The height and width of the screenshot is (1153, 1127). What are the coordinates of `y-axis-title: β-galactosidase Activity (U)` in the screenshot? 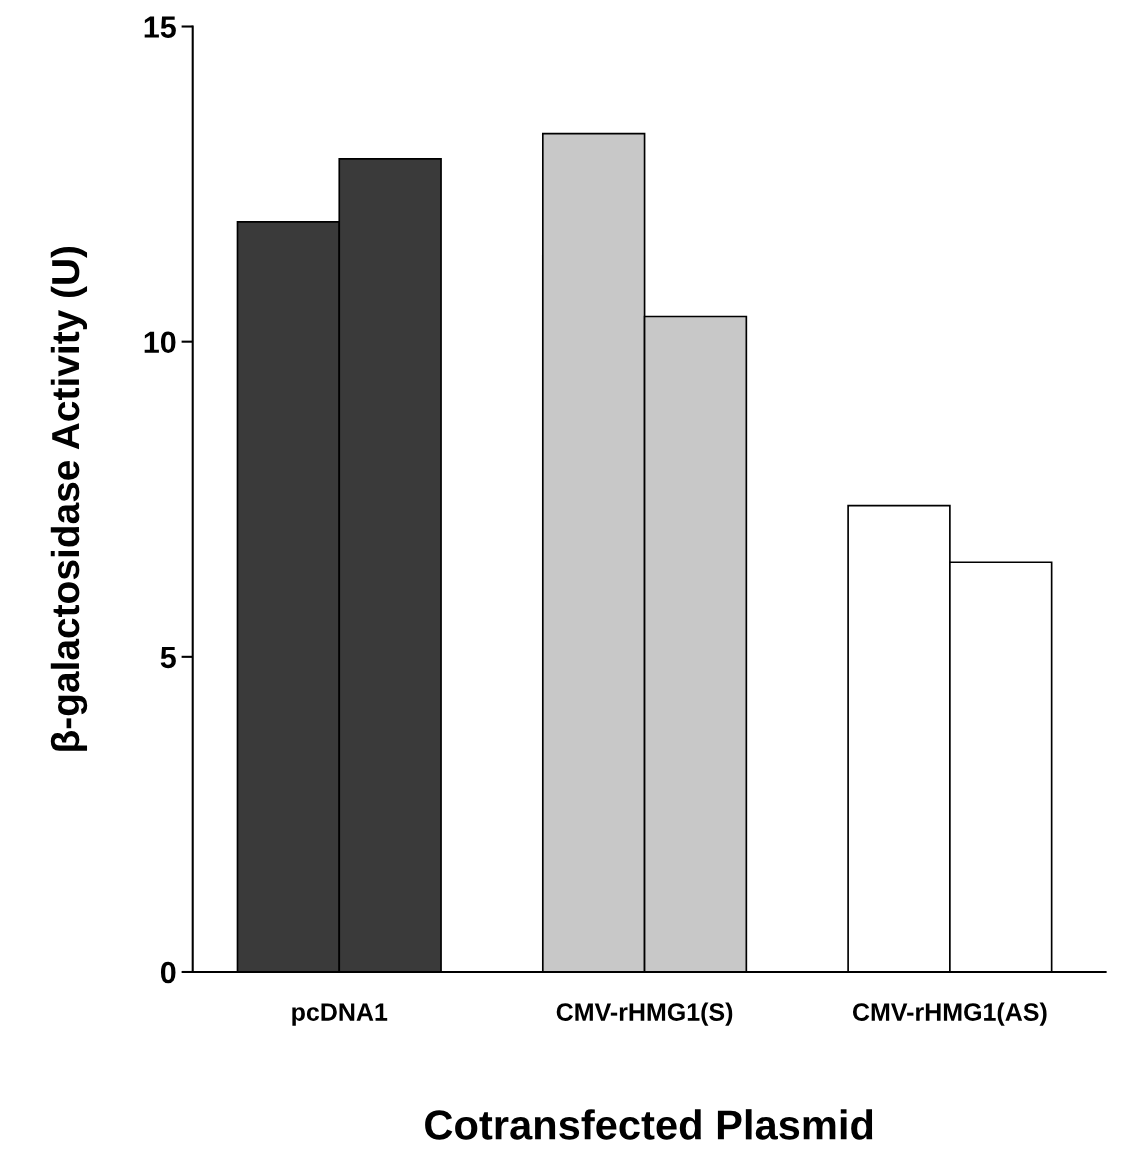 It's located at (69, 498).